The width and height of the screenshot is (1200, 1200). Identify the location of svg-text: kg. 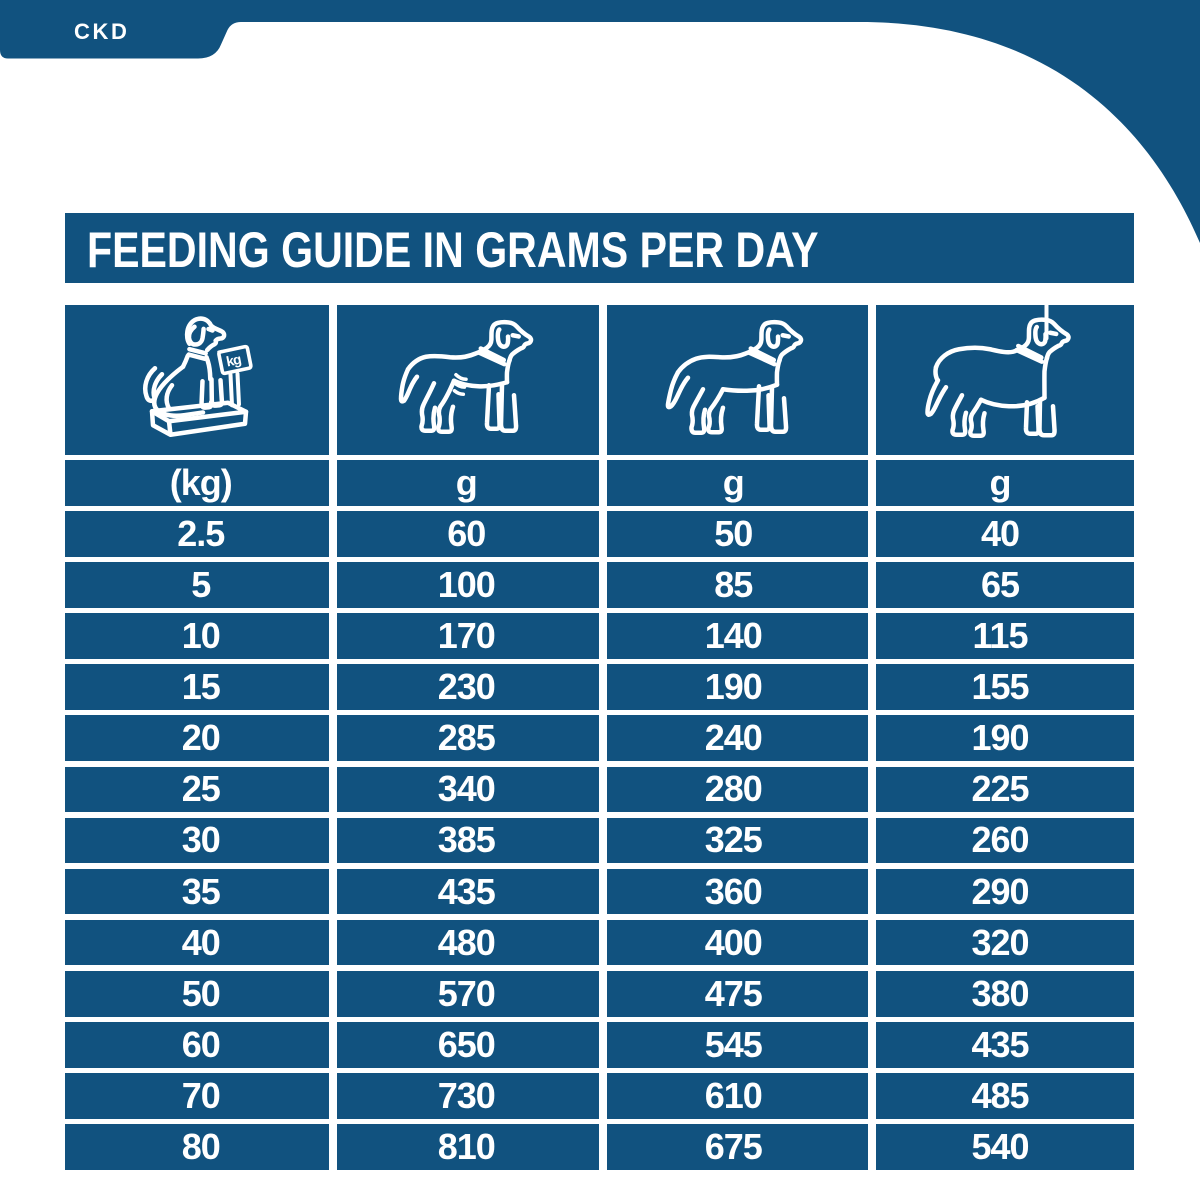
(234, 360).